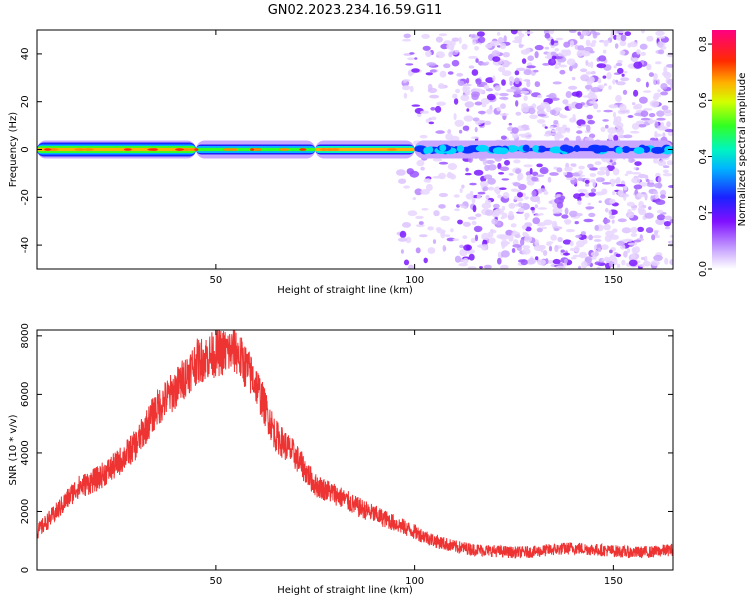 This screenshot has width=750, height=600. Describe the element at coordinates (705, 156) in the screenshot. I see `colorbar-ticks: 0.0 0.2 0.4 0.6 0.8` at that location.